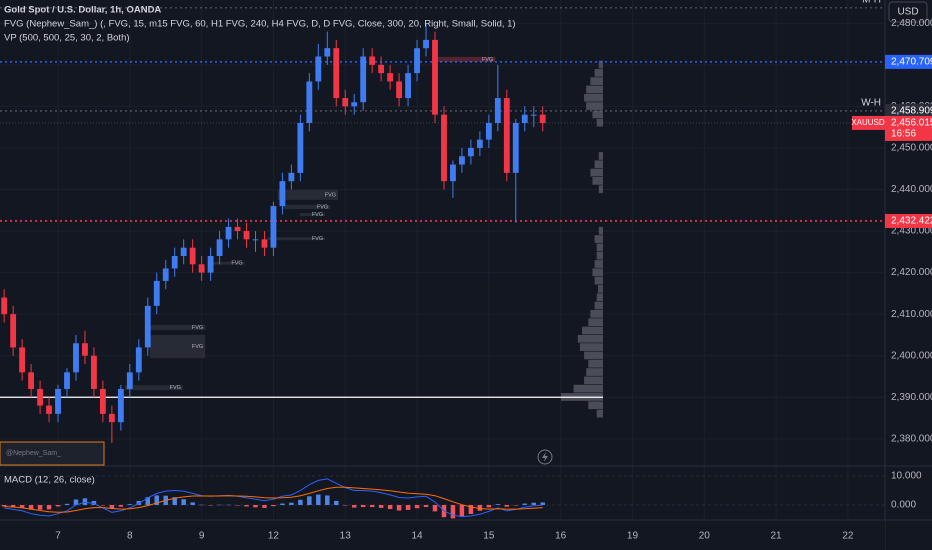 The image size is (932, 550). I want to click on y-tick-label: 2,400.000, so click(911, 355).